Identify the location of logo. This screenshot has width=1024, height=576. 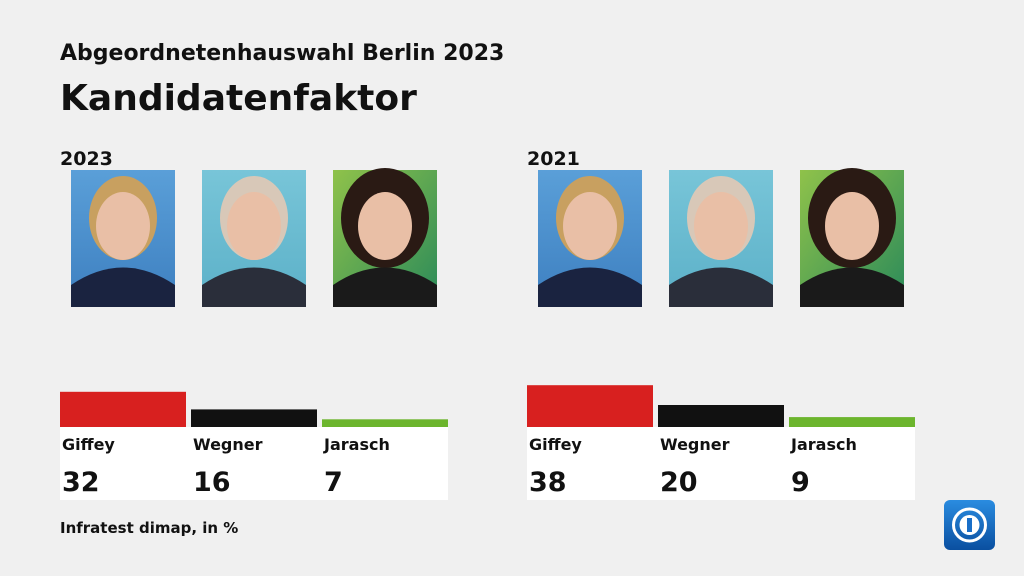
(969, 525).